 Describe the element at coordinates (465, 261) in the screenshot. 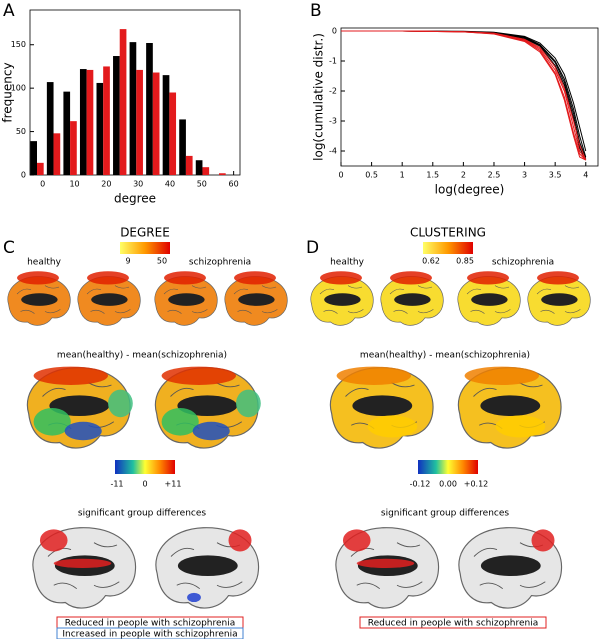

I see `colorbar-label: 0.85` at that location.